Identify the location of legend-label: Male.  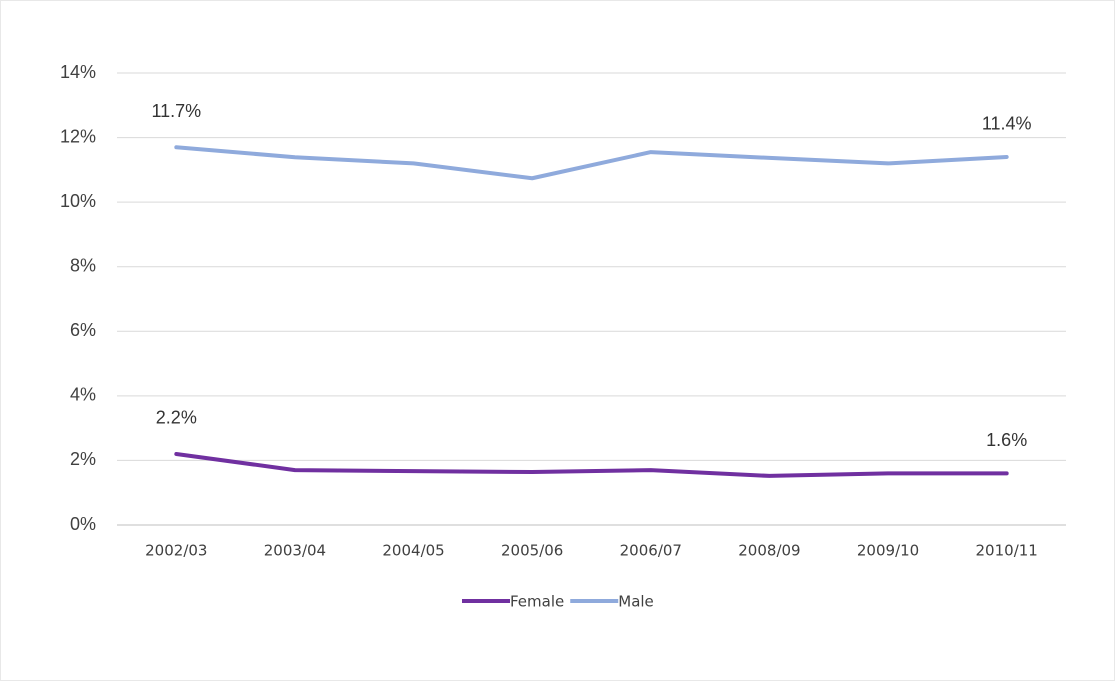
(636, 602).